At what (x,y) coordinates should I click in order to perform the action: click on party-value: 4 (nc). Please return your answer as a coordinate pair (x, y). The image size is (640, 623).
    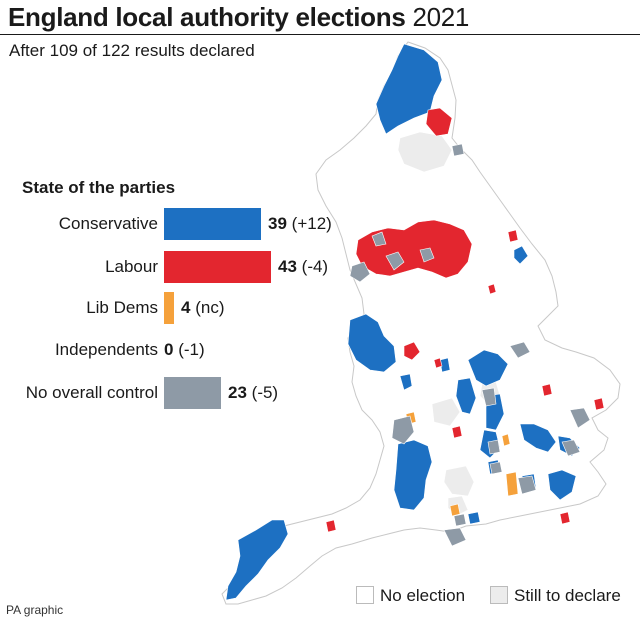
    Looking at the image, I should click on (203, 307).